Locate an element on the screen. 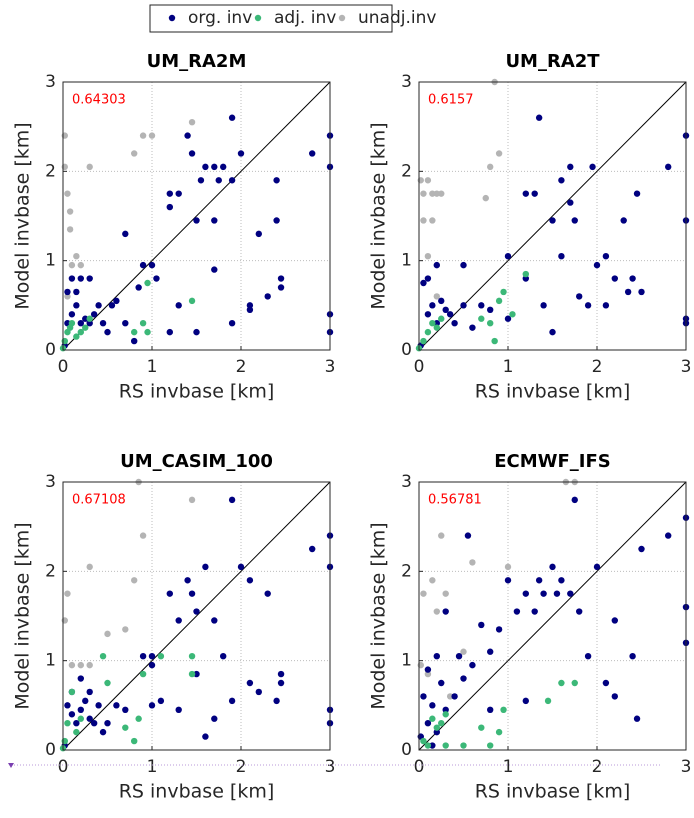  axes-frame is located at coordinates (196, 616).